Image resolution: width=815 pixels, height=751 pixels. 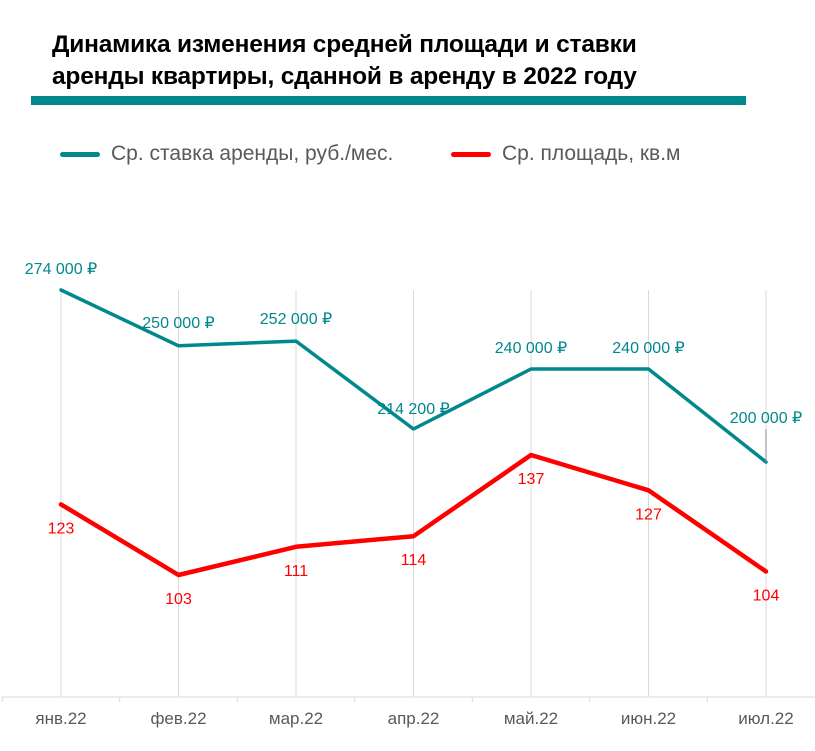 I want to click on x-tick-label: янв.22, so click(x=60, y=718).